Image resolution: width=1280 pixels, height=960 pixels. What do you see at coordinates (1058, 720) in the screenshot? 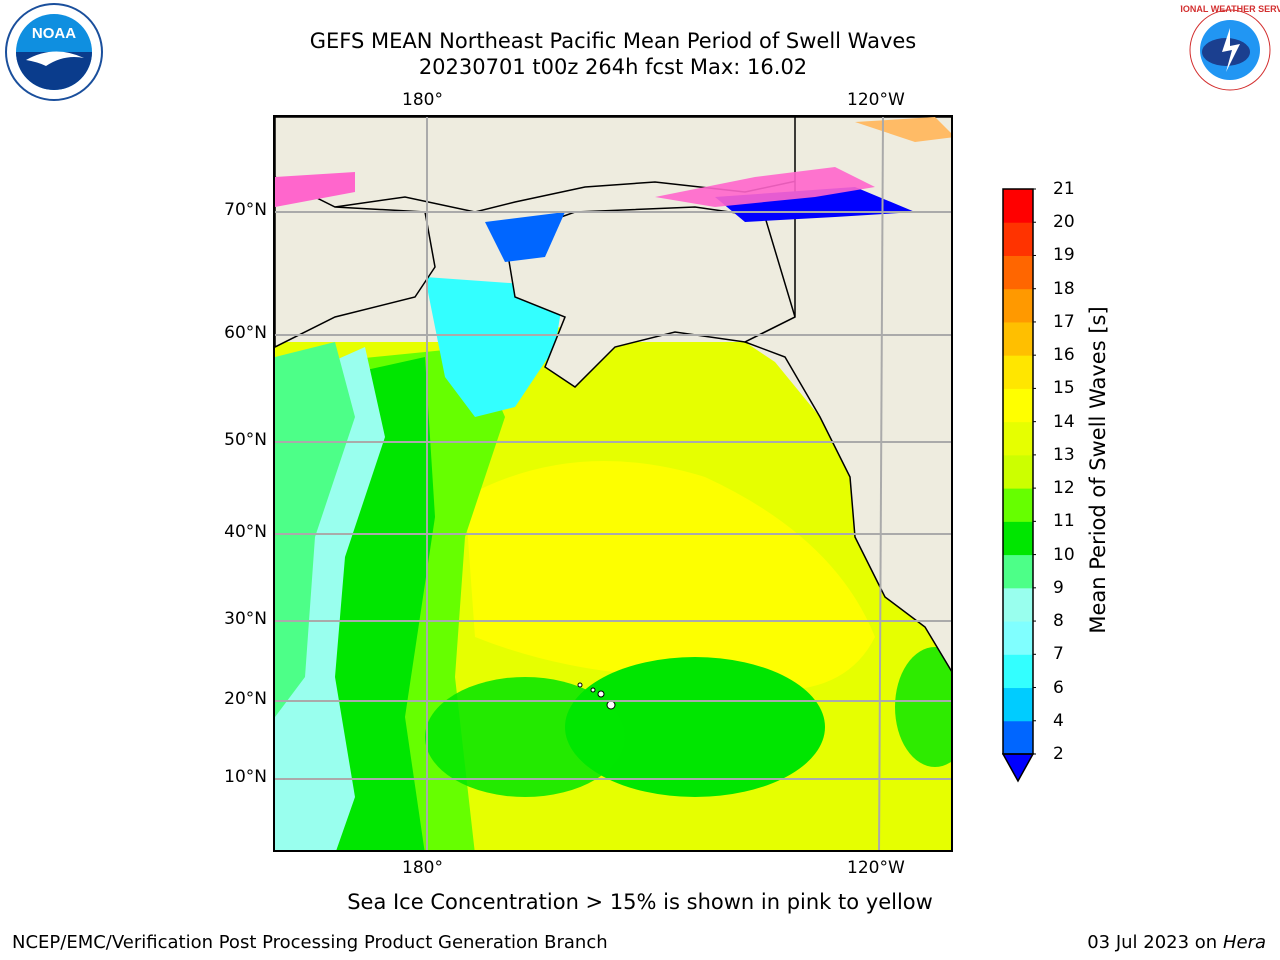
I see `colorbar-tick-label: 4` at bounding box center [1058, 720].